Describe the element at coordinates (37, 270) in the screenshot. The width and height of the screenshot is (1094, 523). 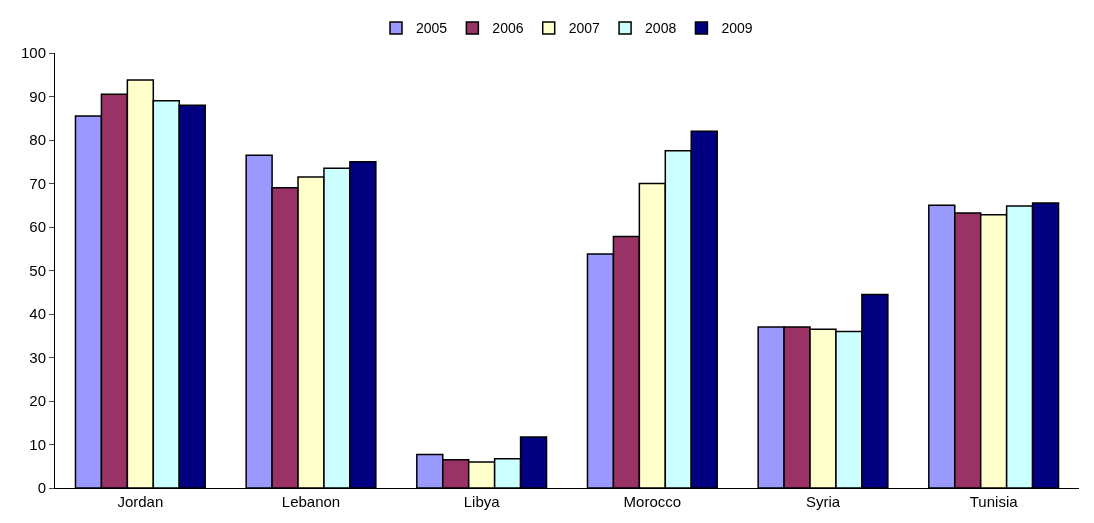
I see `y-tick-label: 50` at that location.